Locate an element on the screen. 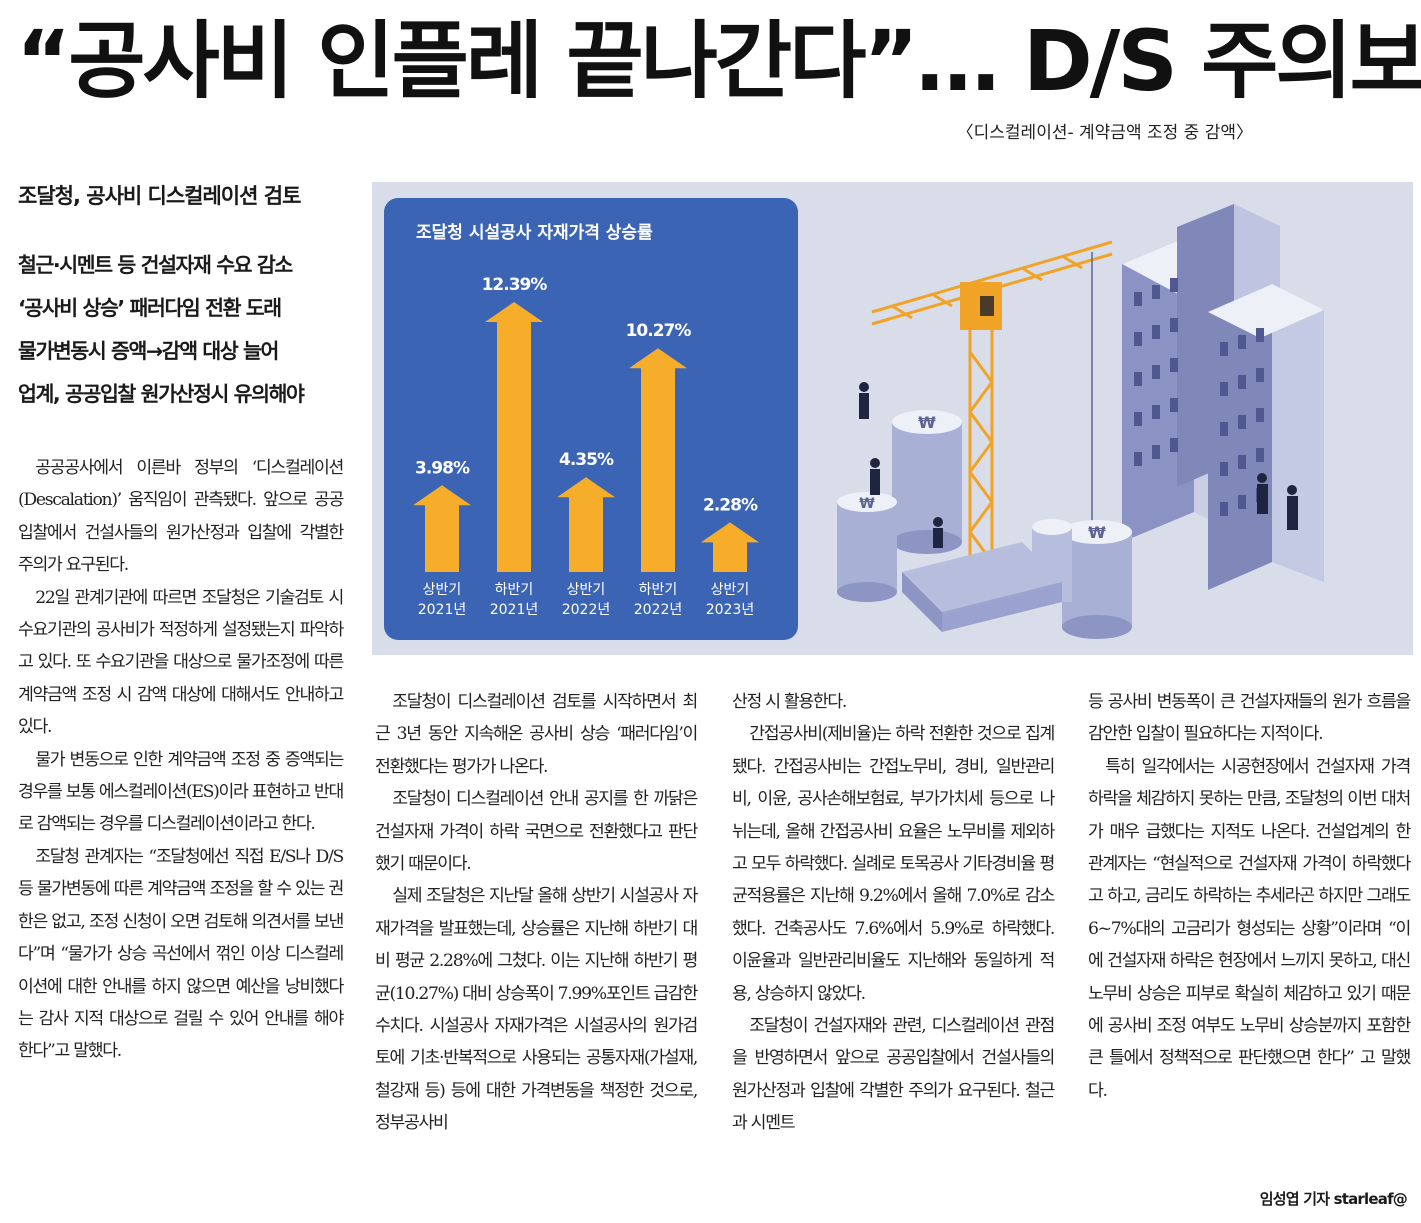 This screenshot has height=1223, width=1421. chart-value-label: 4.35% is located at coordinates (586, 460).